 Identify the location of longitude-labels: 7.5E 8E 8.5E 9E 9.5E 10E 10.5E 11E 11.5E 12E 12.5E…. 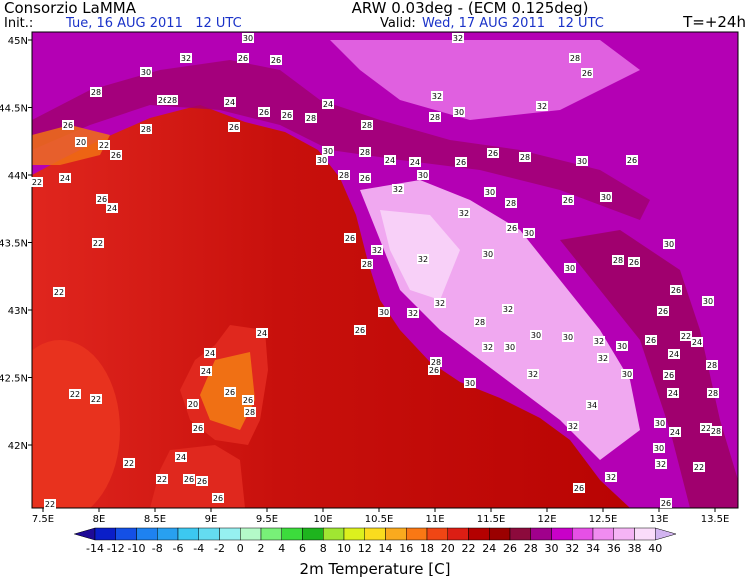
(380, 516).